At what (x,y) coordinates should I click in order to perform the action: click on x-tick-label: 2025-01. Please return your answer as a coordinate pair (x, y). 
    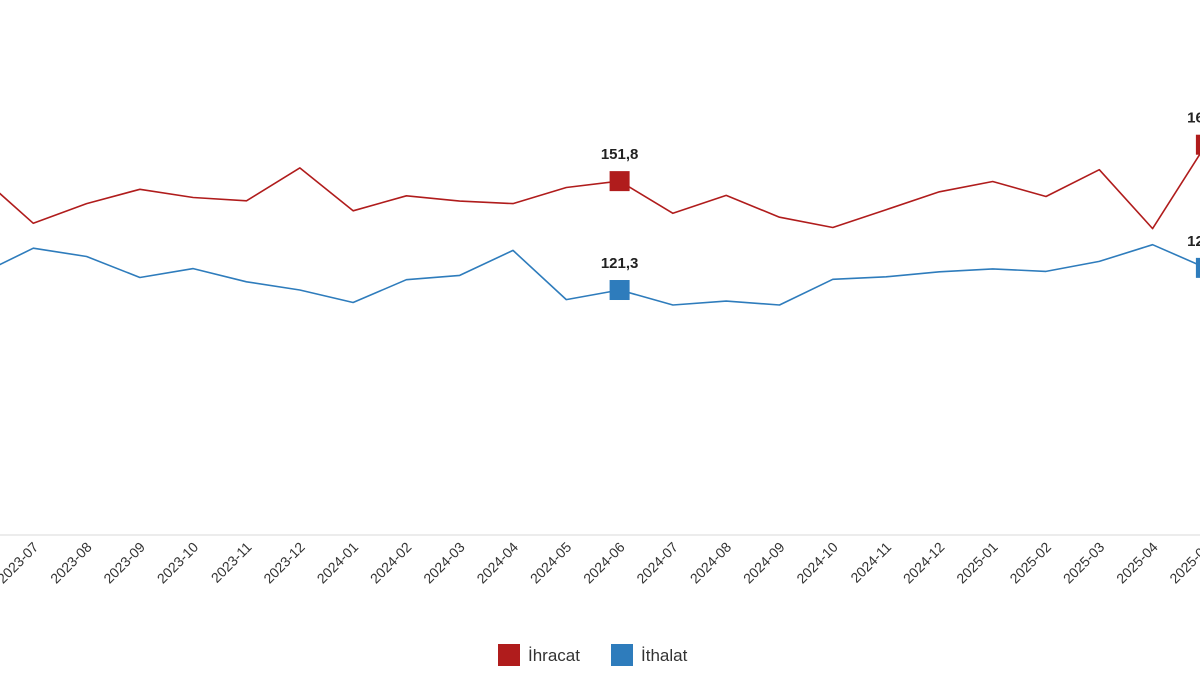
    Looking at the image, I should click on (977, 563).